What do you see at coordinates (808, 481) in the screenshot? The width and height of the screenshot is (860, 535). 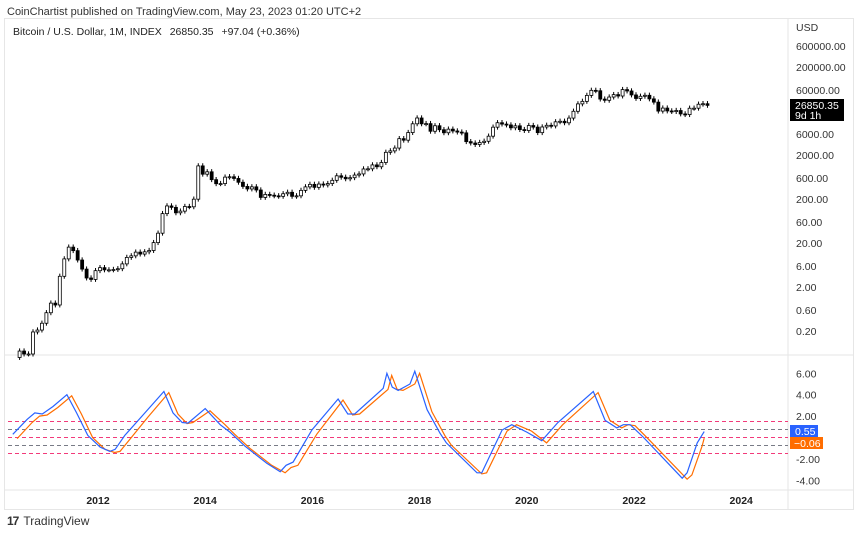 I see `indicator-scale-label: -4.00` at bounding box center [808, 481].